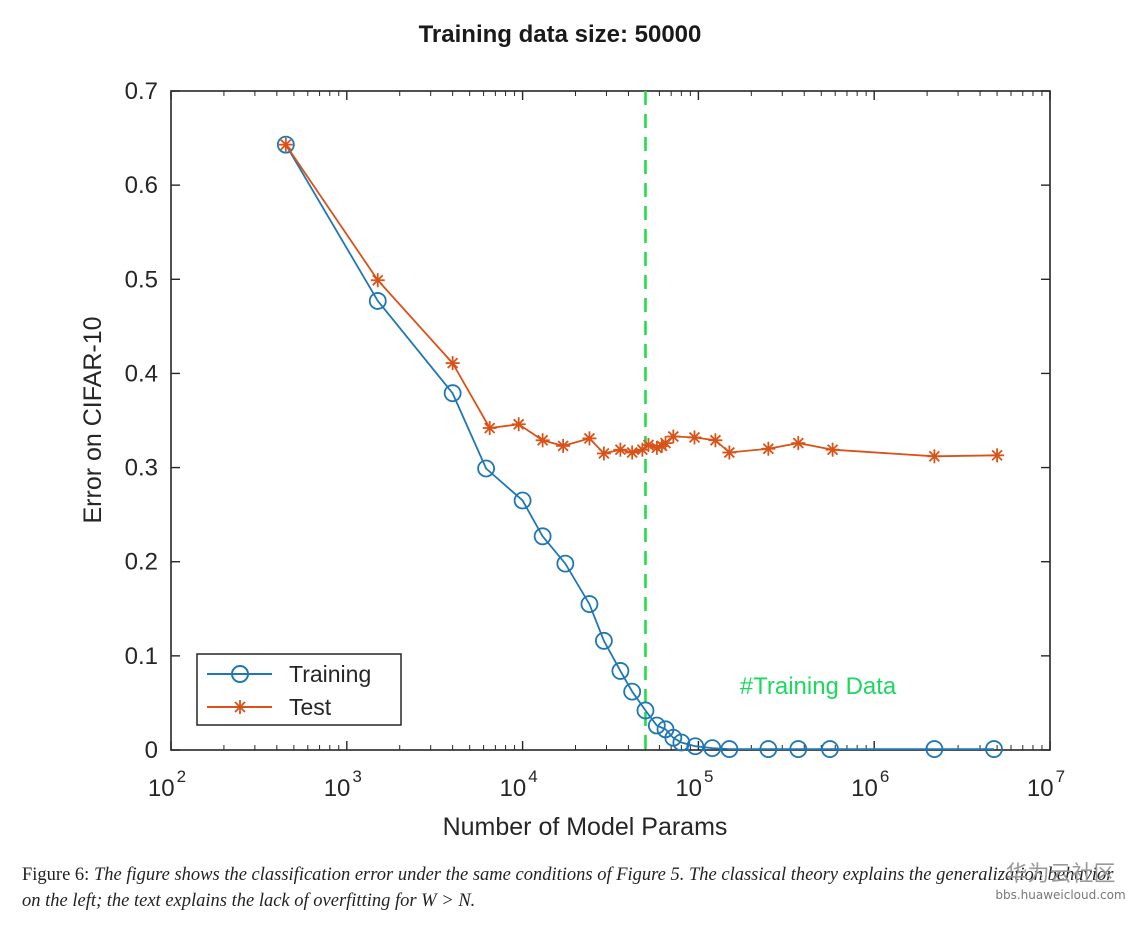 This screenshot has width=1138, height=926. What do you see at coordinates (708, 776) in the screenshot?
I see `x-tick-exponent: 5` at bounding box center [708, 776].